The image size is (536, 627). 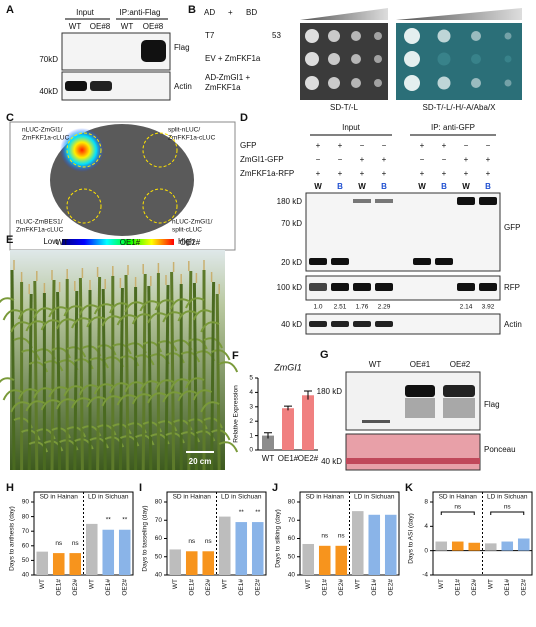 What do you see at coordinates (276, 35) in the screenshot?
I see `row-label: 53` at bounding box center [276, 35].